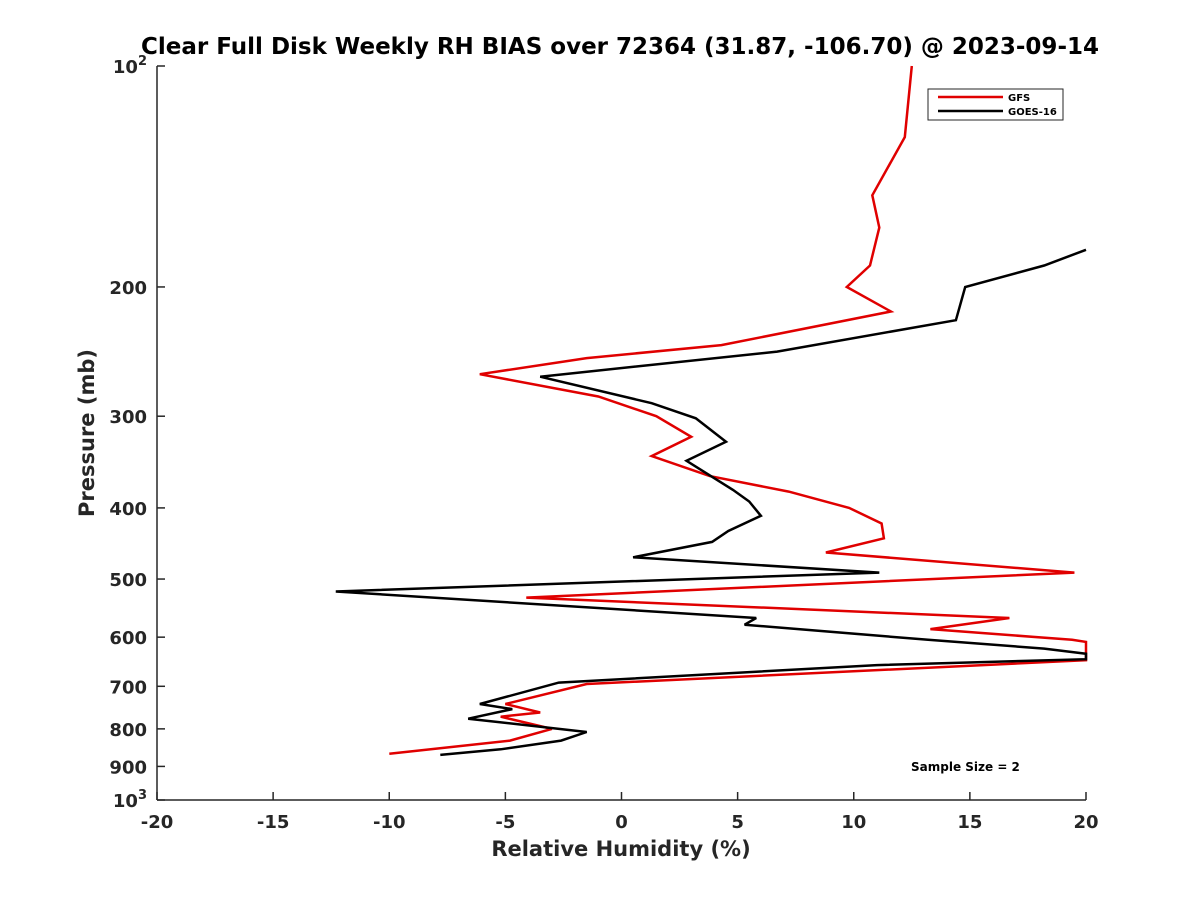  Describe the element at coordinates (620, 849) in the screenshot. I see `x-axis-label: Relative Humidity (%)` at that location.